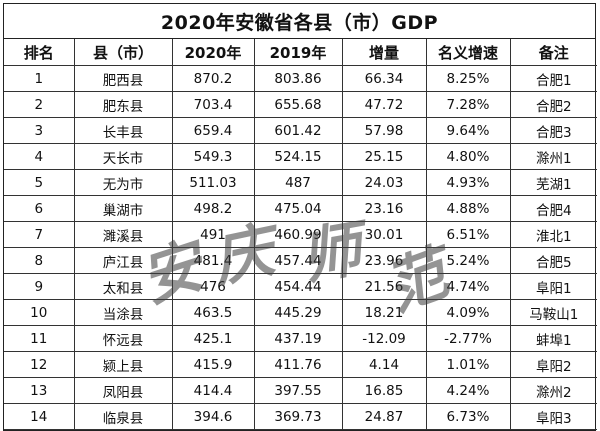 The height and width of the screenshot is (431, 600). I want to click on growth-rate-cell: 4.88%, so click(468, 208).